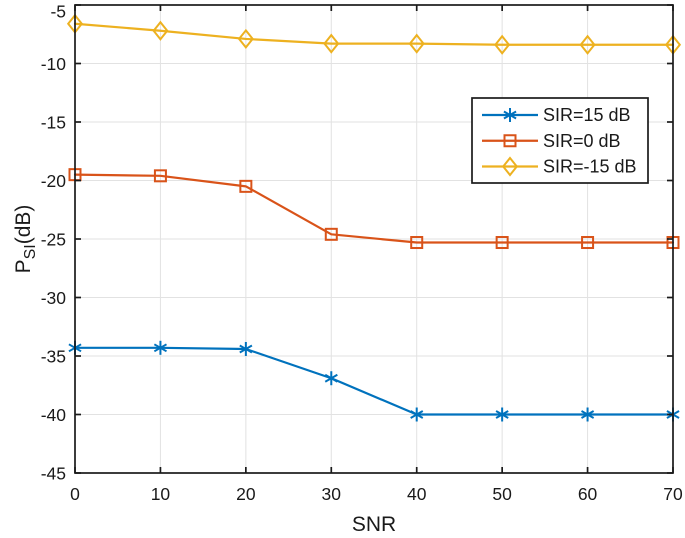 Image resolution: width=685 pixels, height=538 pixels. What do you see at coordinates (75, 494) in the screenshot?
I see `x-tick-label: 0` at bounding box center [75, 494].